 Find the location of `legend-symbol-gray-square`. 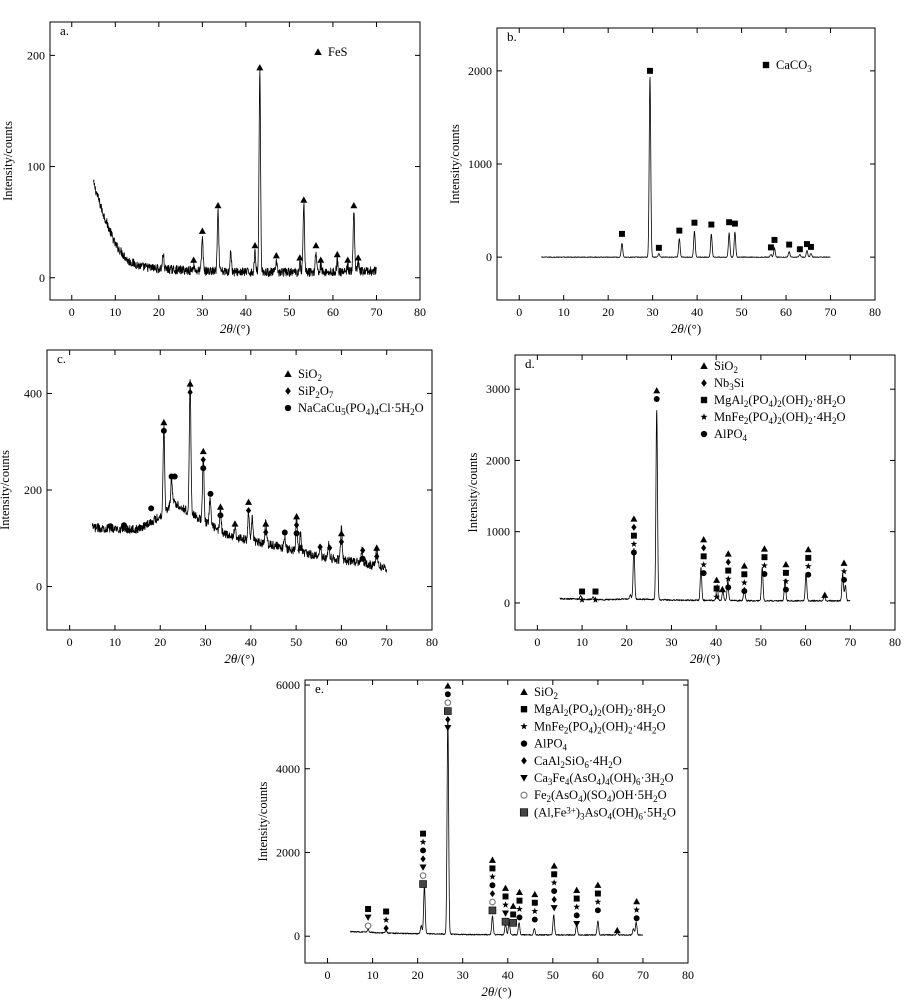

legend-symbol-gray-square is located at coordinates (524, 812).